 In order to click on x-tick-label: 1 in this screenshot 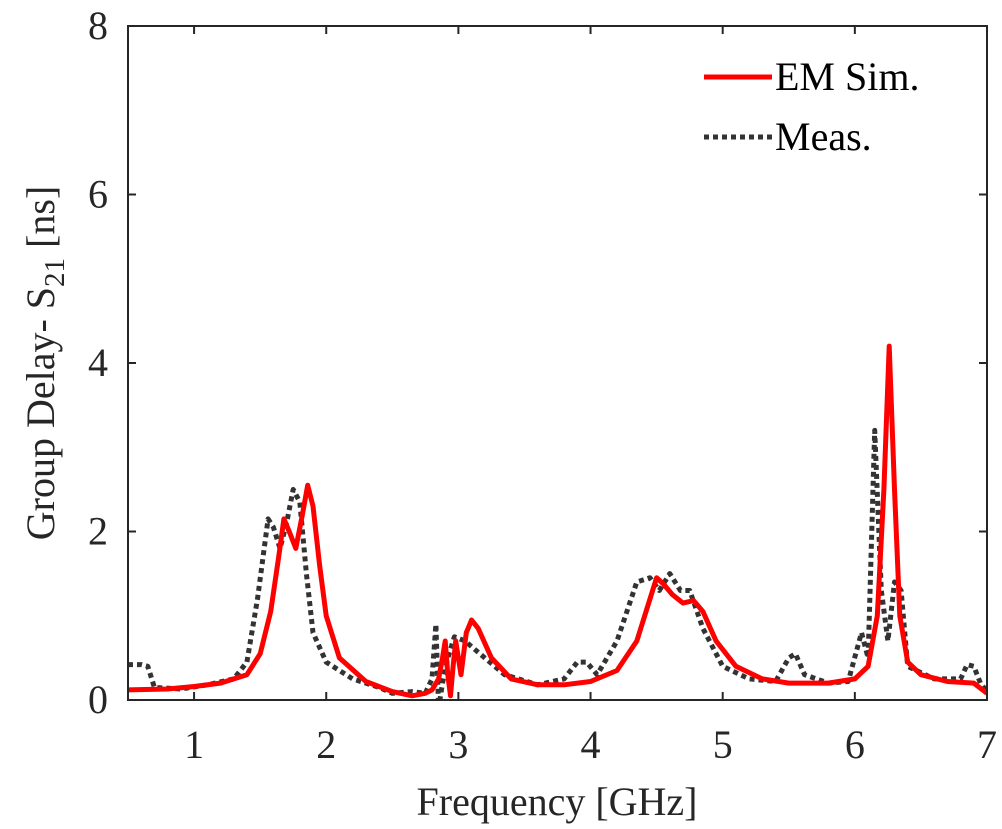, I will do `click(194, 744)`.